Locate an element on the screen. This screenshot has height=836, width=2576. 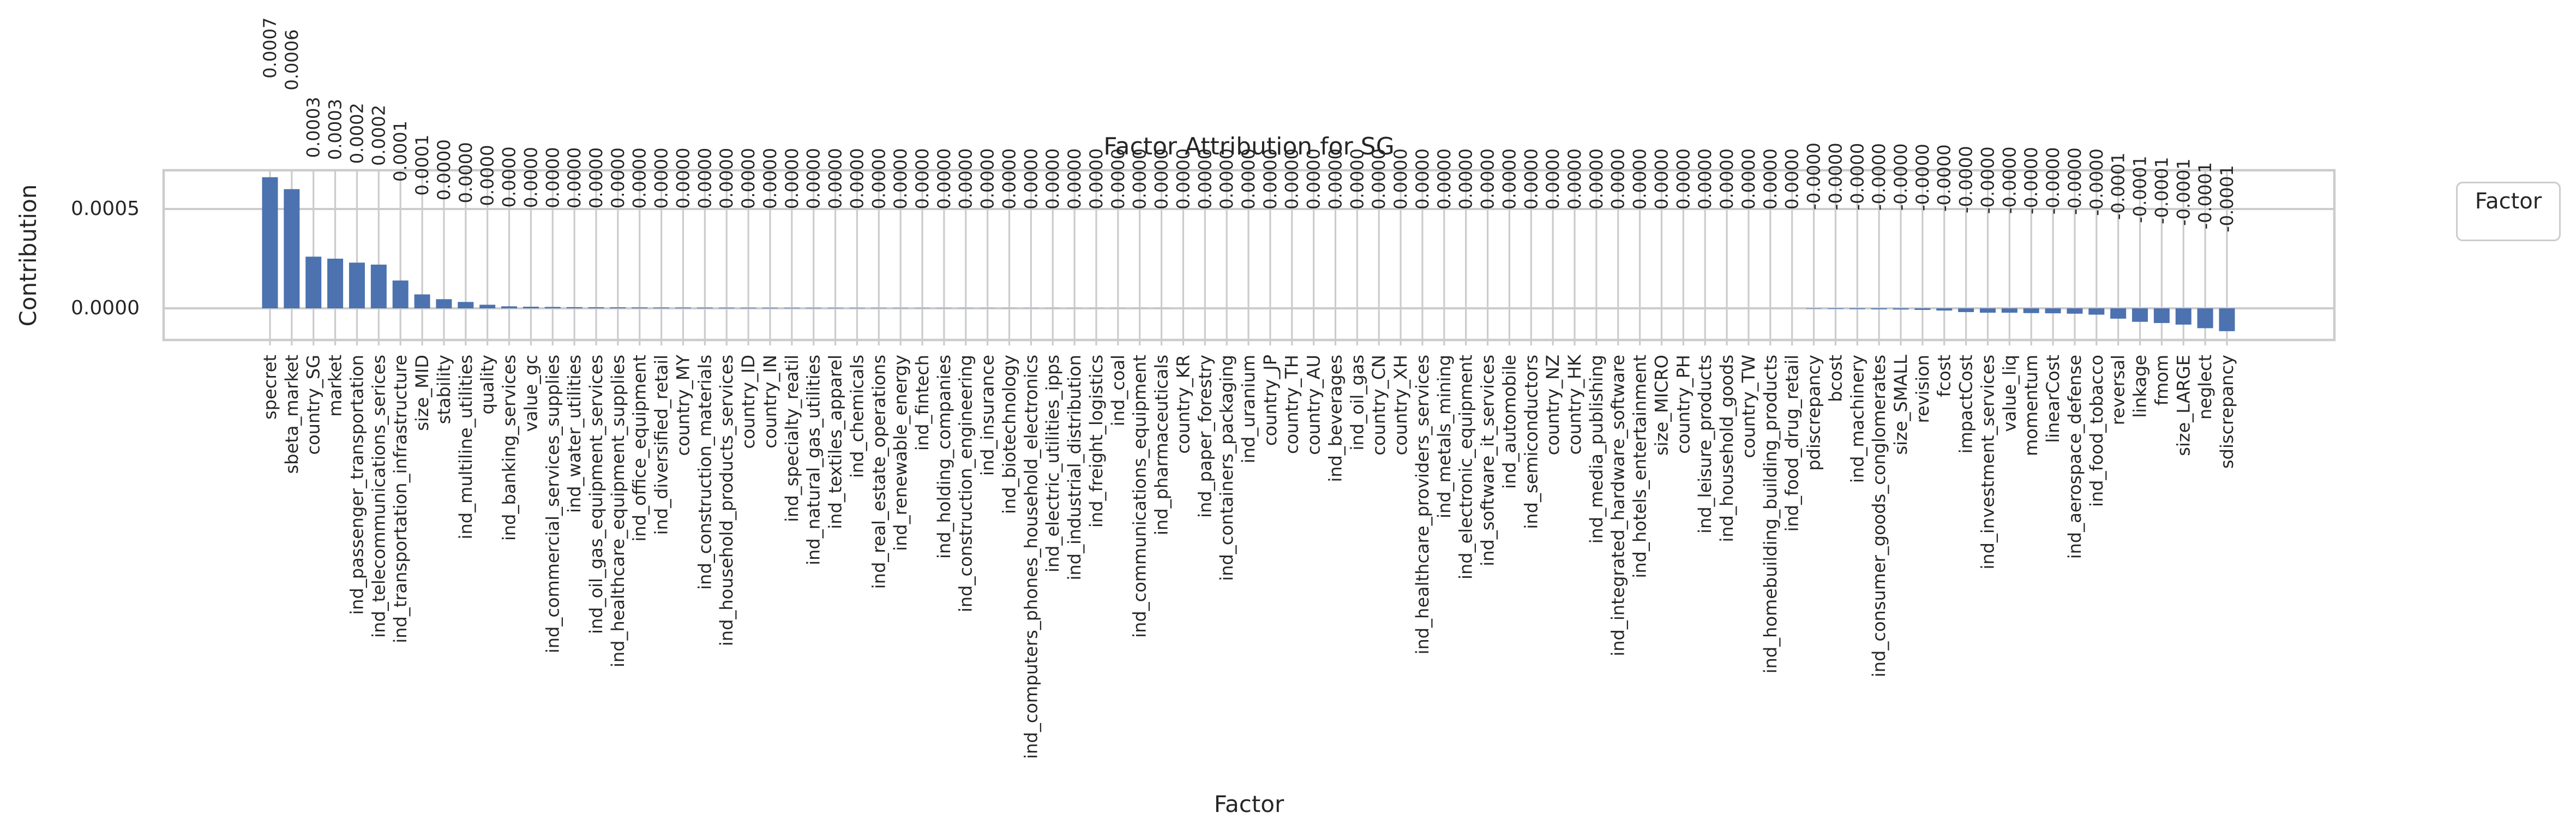
x-tick-label: ind_telecommunications_serices is located at coordinates (379, 496).